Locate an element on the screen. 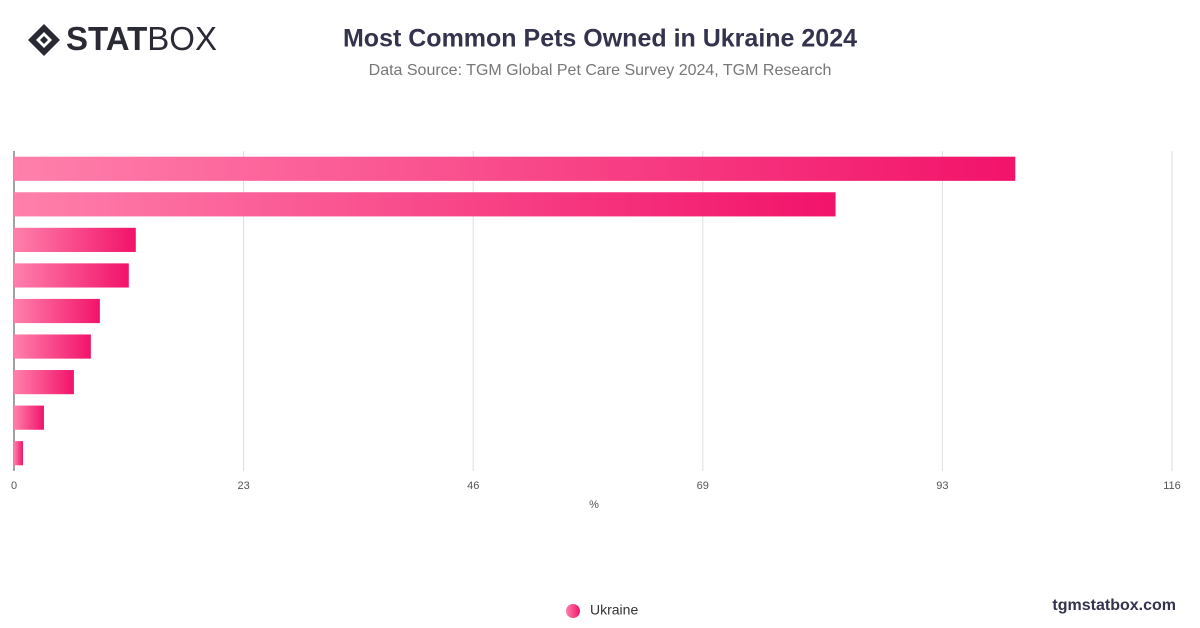 The height and width of the screenshot is (628, 1200). x-tick-label: 23 is located at coordinates (243, 486).